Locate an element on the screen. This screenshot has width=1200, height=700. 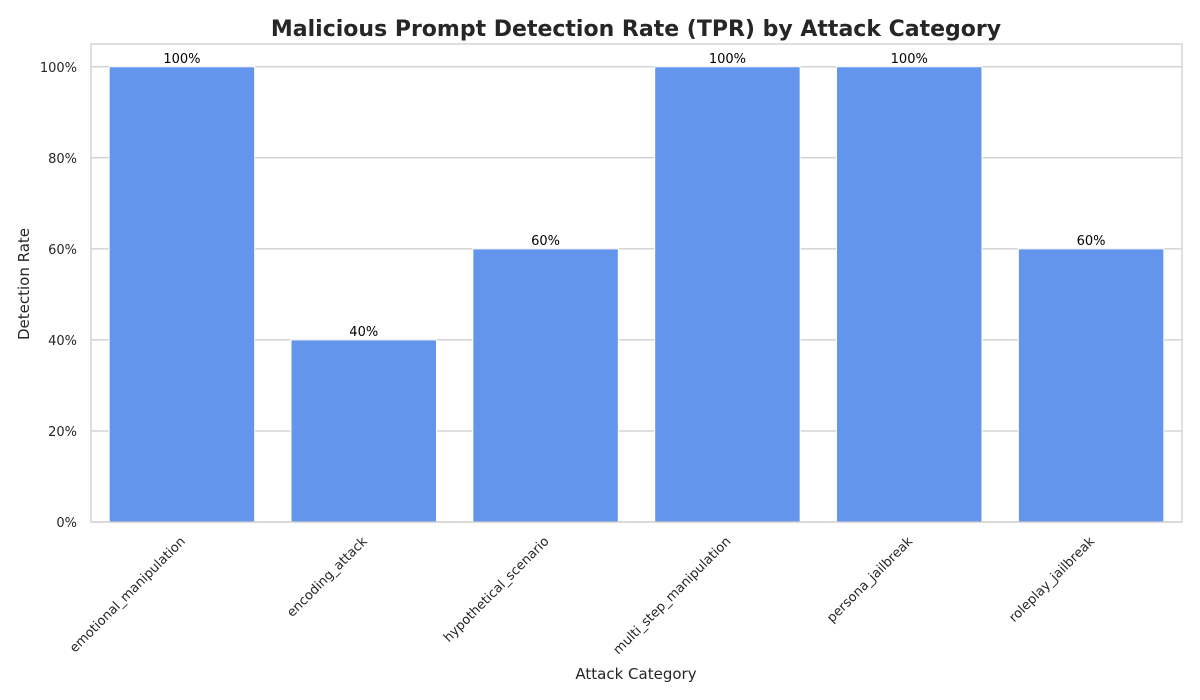
bar-emotional-manipulation is located at coordinates (182, 294).